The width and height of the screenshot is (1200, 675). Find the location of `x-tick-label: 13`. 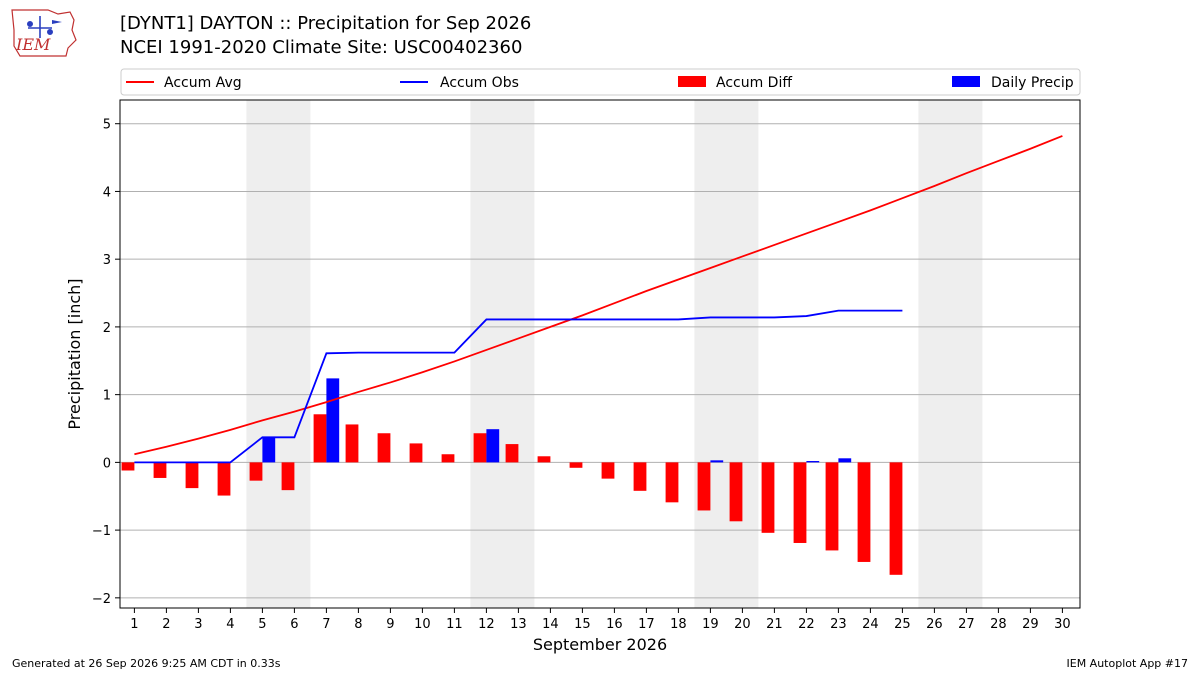

x-tick-label: 13 is located at coordinates (518, 624).